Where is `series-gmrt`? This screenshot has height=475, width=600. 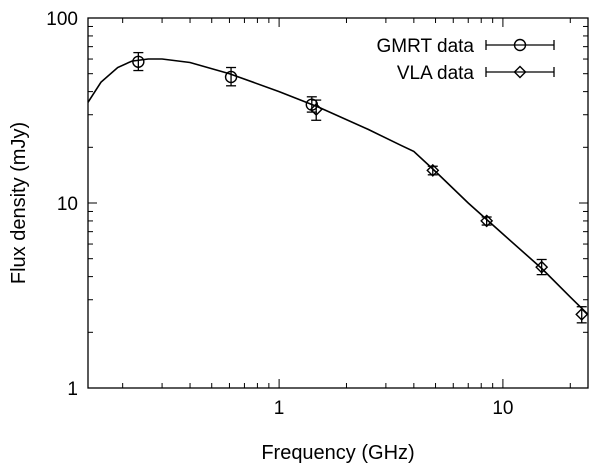 series-gmrt is located at coordinates (225, 82).